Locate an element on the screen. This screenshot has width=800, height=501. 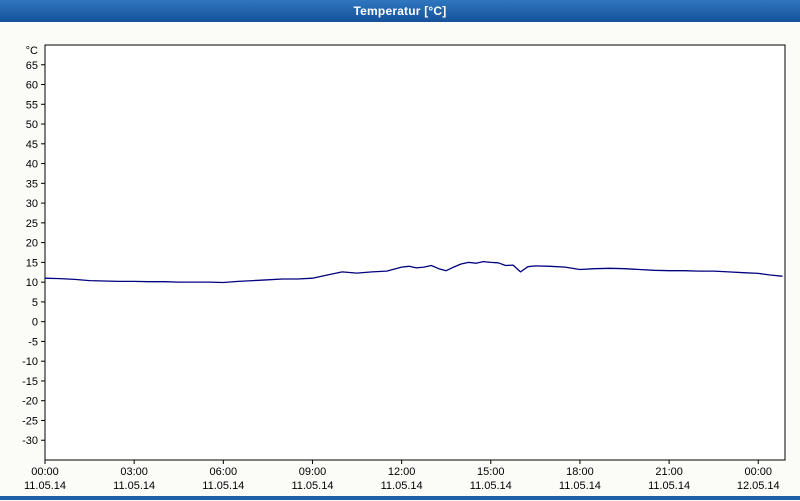
temperature-line is located at coordinates (413, 272).